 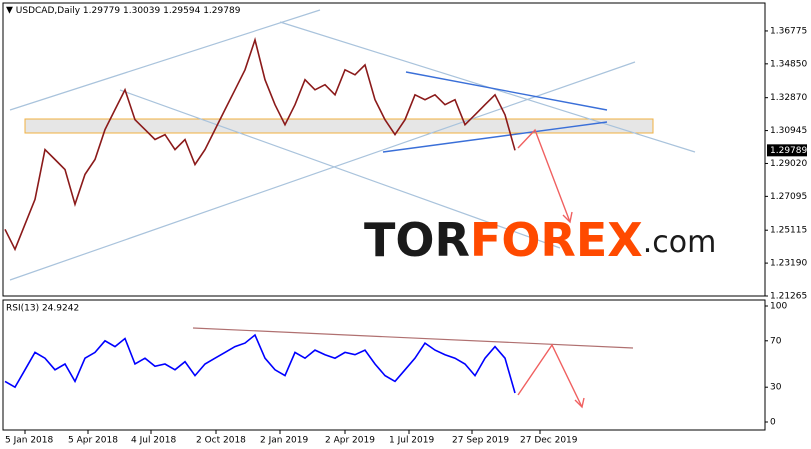 I want to click on watermark-part: FOREX, so click(x=556, y=240).